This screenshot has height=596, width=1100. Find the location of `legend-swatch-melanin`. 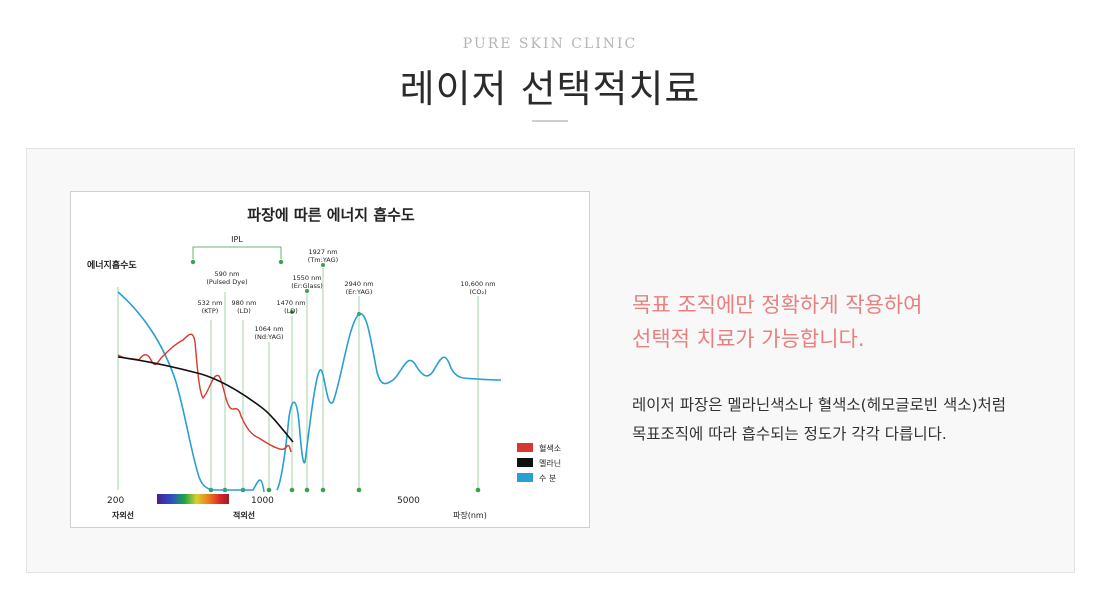

legend-swatch-melanin is located at coordinates (525, 462).